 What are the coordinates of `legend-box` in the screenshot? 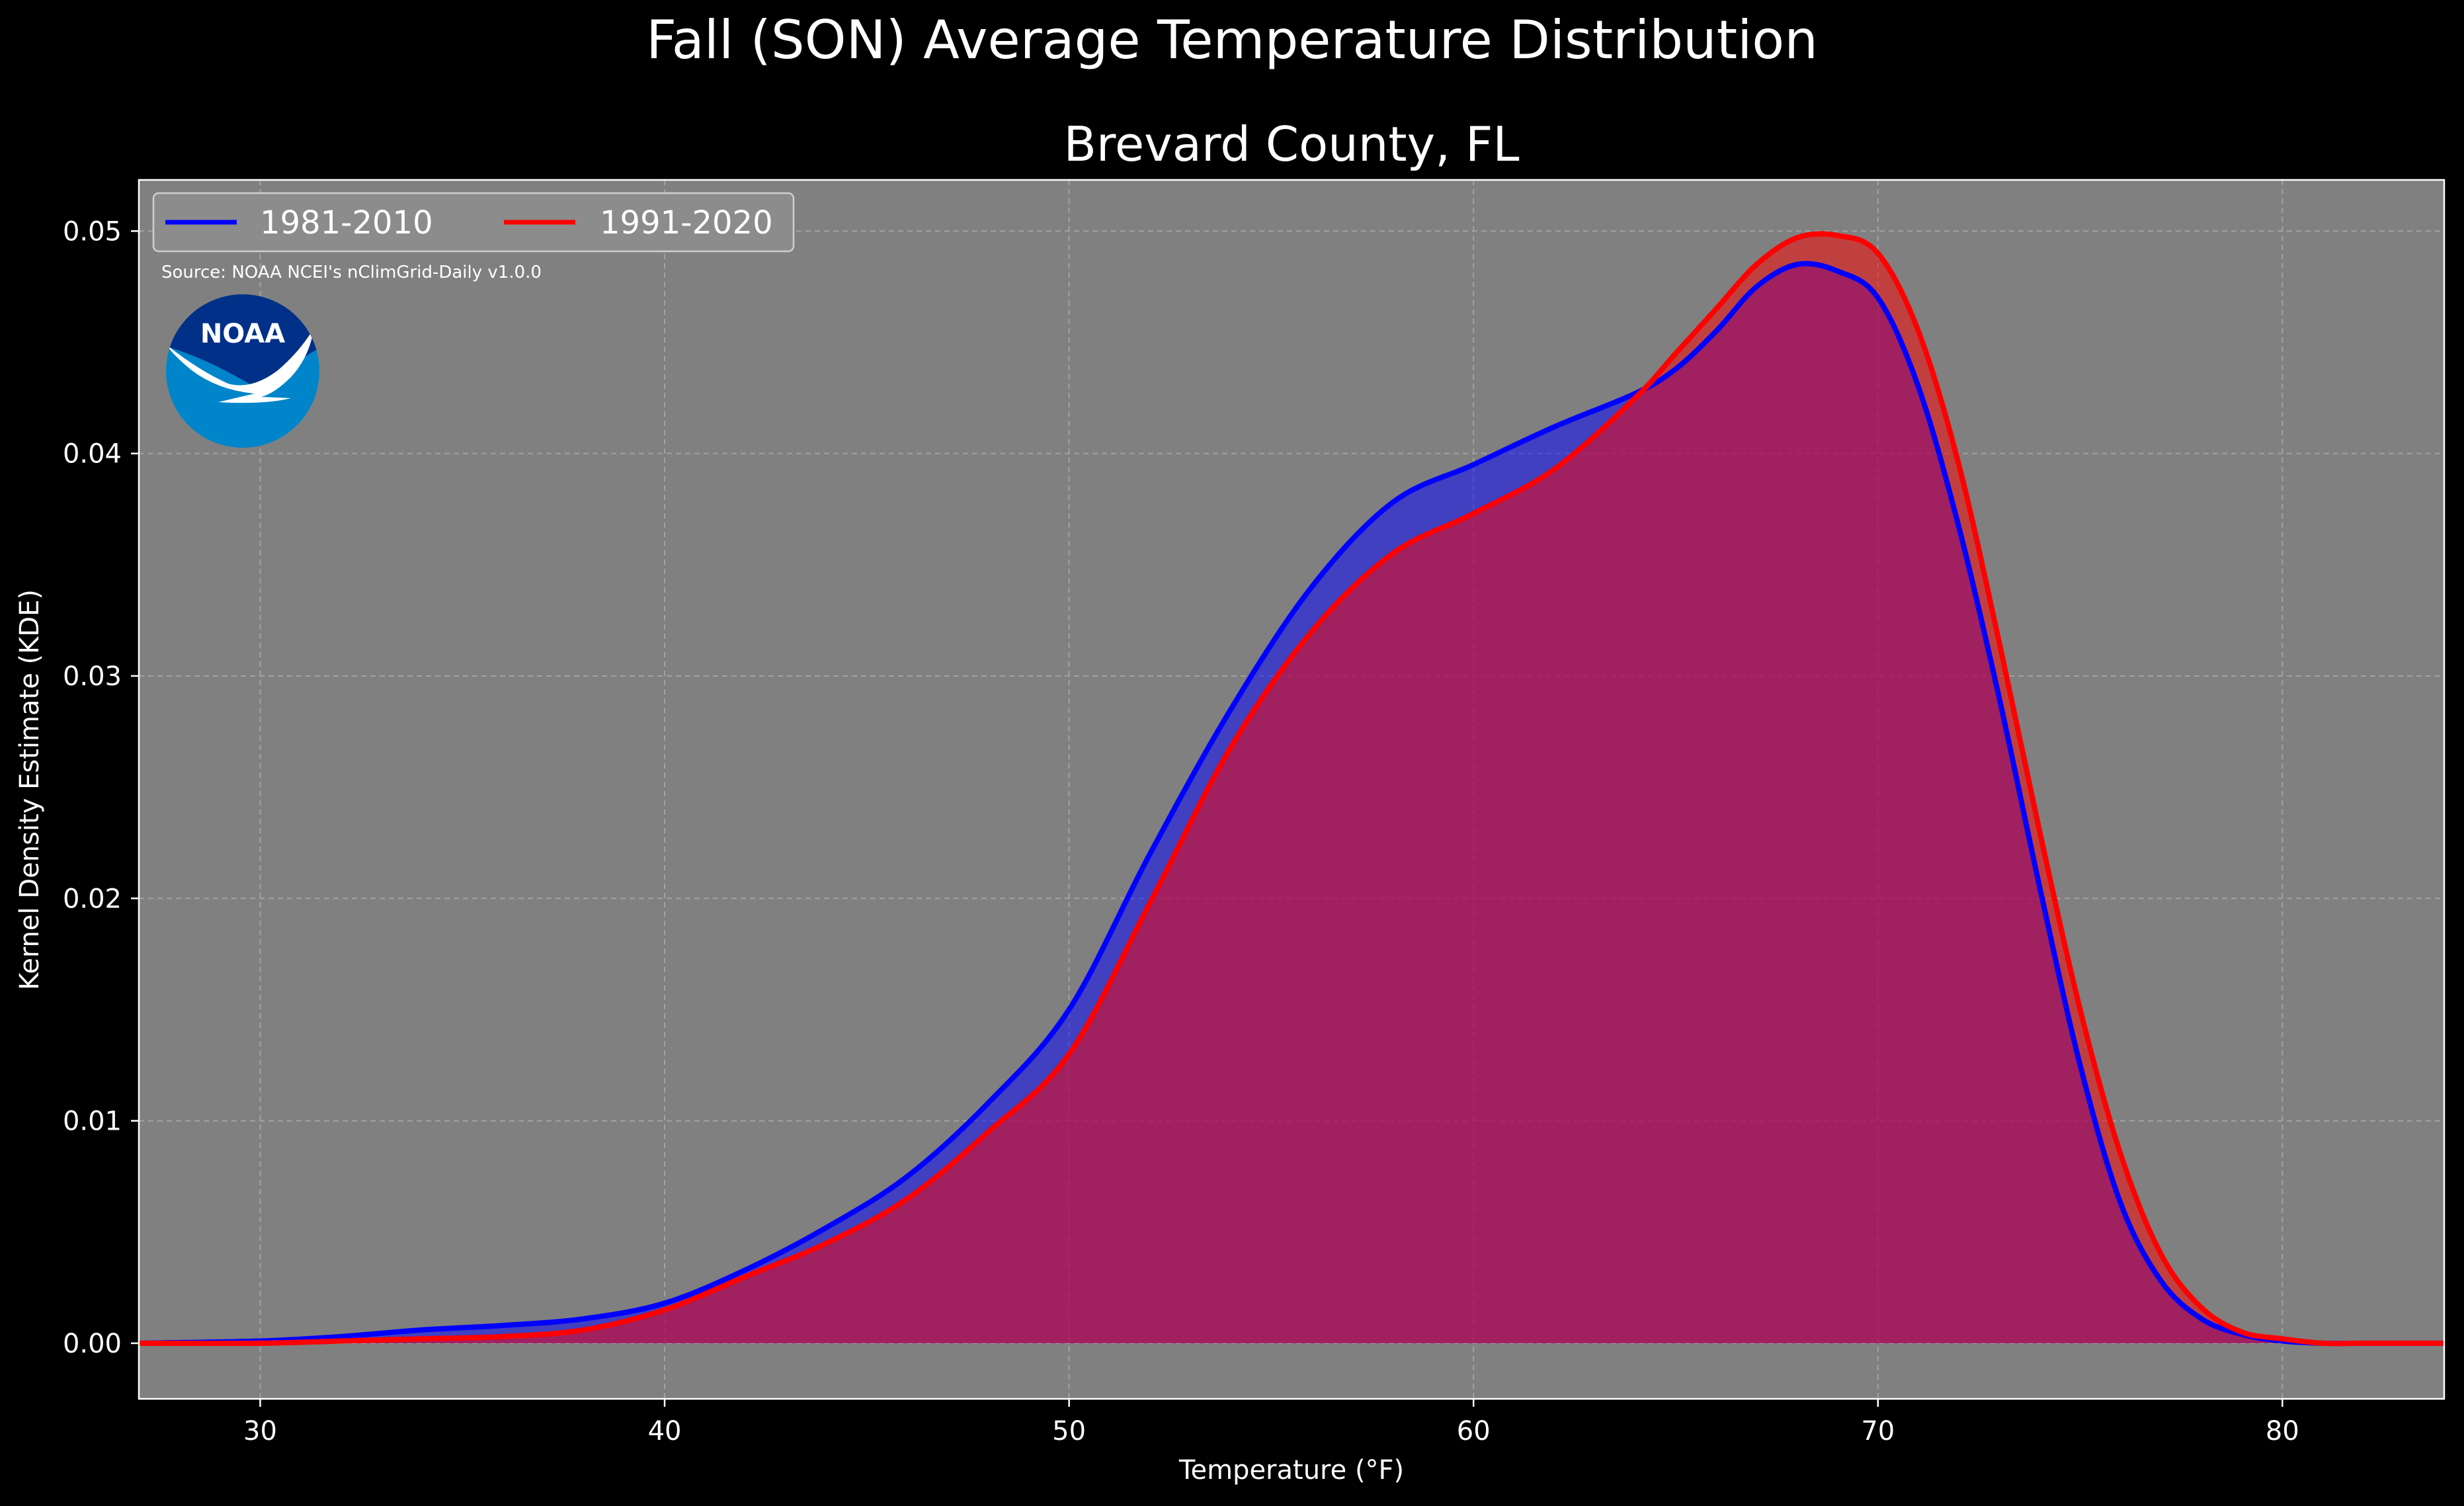 It's located at (474, 222).